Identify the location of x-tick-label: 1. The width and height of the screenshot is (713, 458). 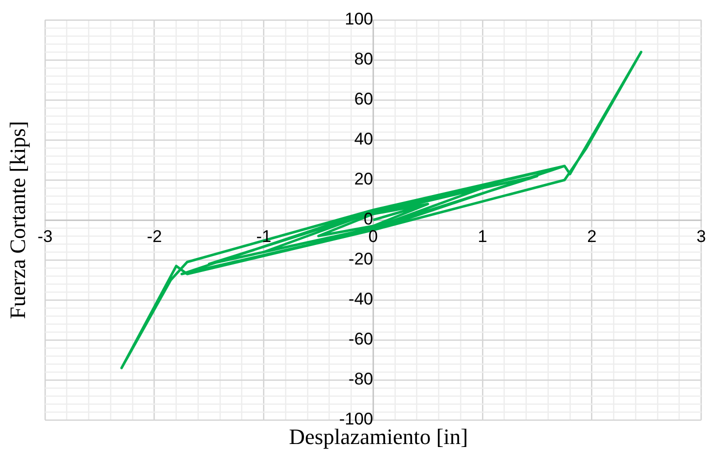
(483, 236).